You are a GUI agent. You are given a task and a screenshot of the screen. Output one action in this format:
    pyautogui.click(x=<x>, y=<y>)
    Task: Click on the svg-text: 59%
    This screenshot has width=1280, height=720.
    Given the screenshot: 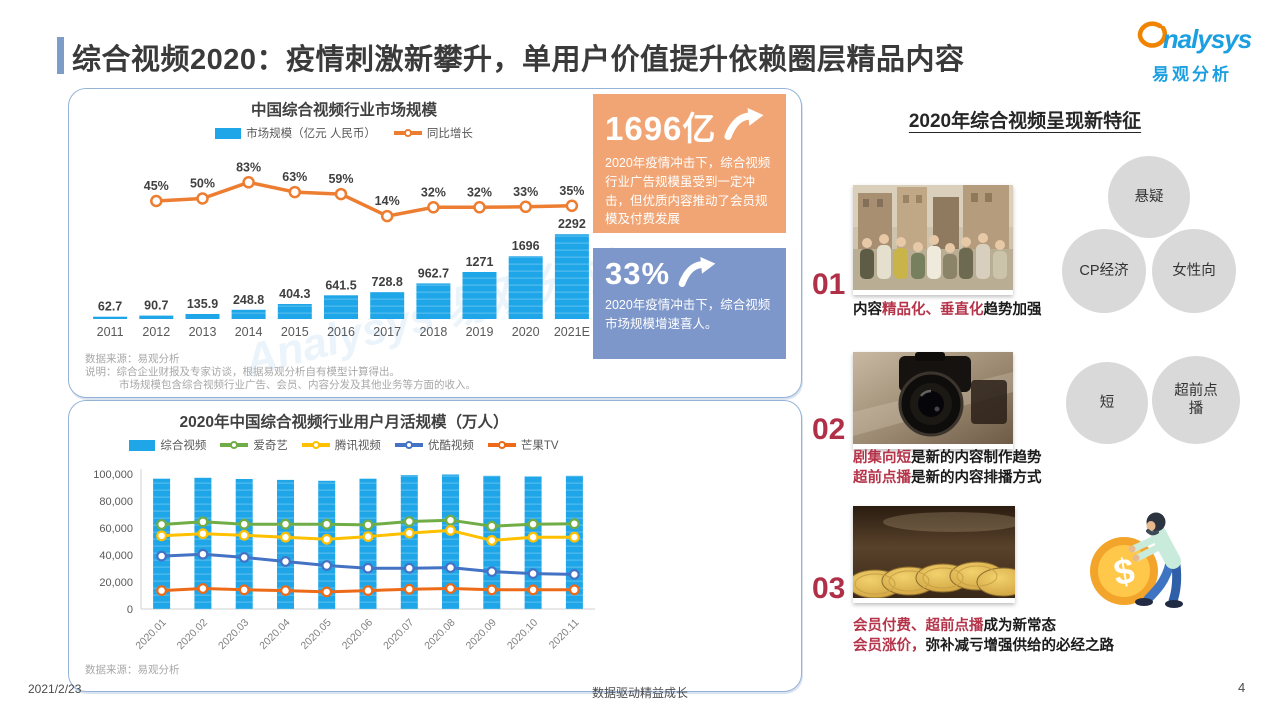 What is the action you would take?
    pyautogui.click(x=340, y=179)
    